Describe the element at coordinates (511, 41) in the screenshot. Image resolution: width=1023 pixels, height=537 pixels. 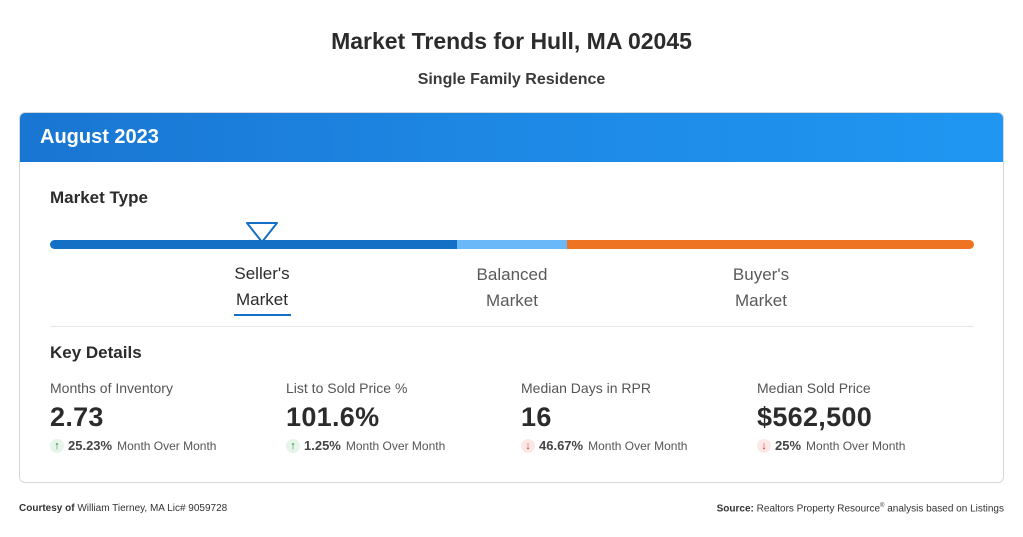
I see `page-title: Market Trends for Hull, MA 02045` at that location.